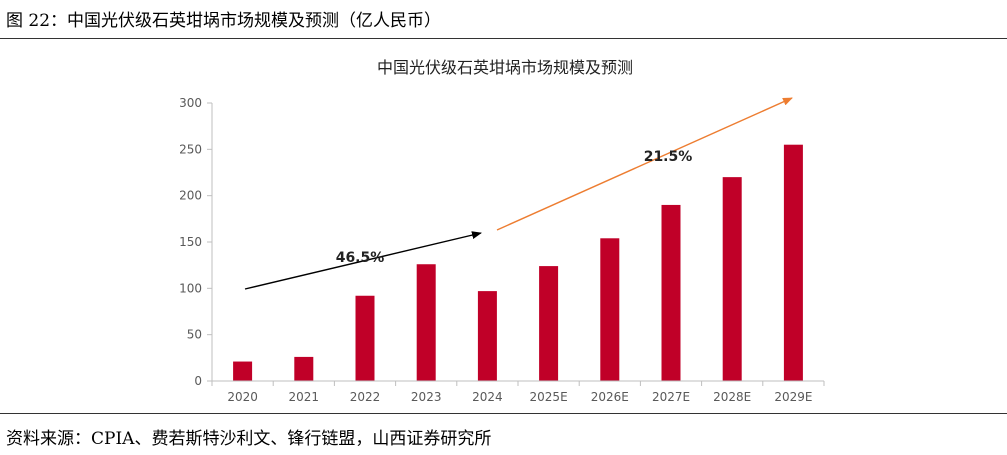 The image size is (1007, 455). Describe the element at coordinates (190, 149) in the screenshot. I see `y-tick-label: 250` at that location.